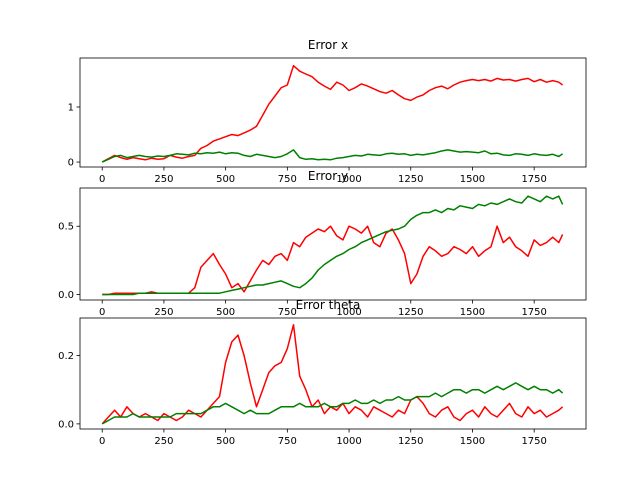  Describe the element at coordinates (66, 356) in the screenshot. I see `y-tick-label: 0.2` at that location.